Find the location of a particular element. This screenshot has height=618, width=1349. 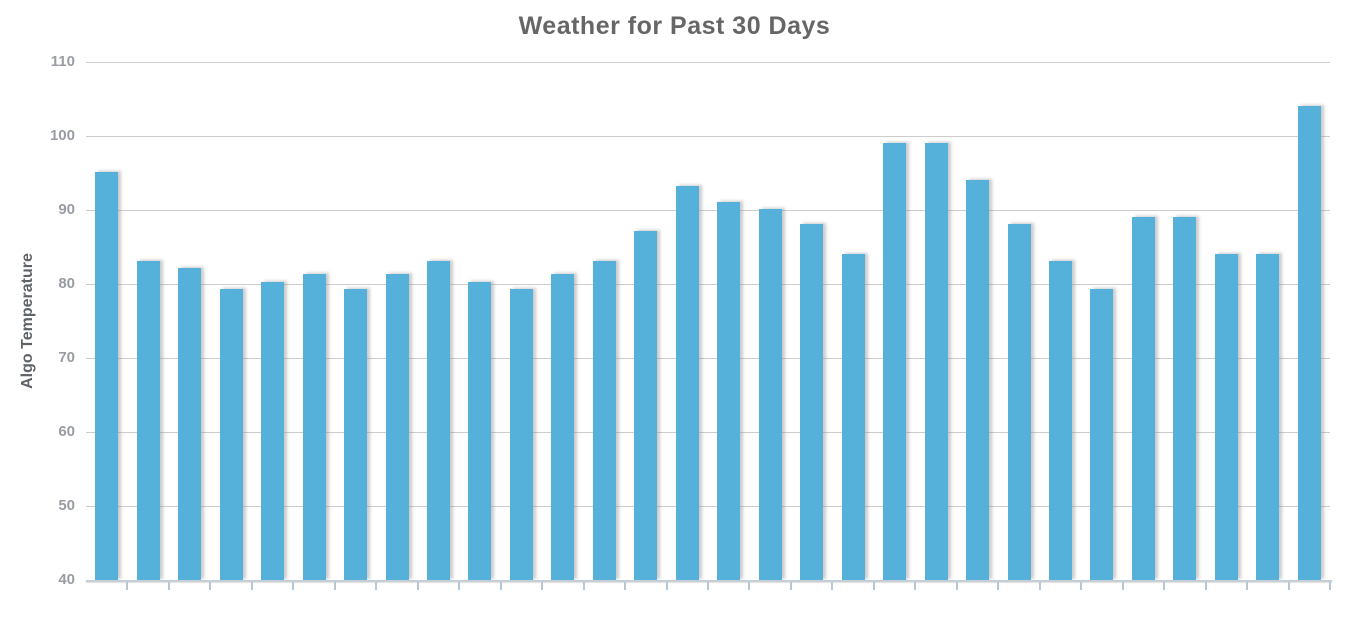

y-tick-label-100: 100 is located at coordinates (62, 135).